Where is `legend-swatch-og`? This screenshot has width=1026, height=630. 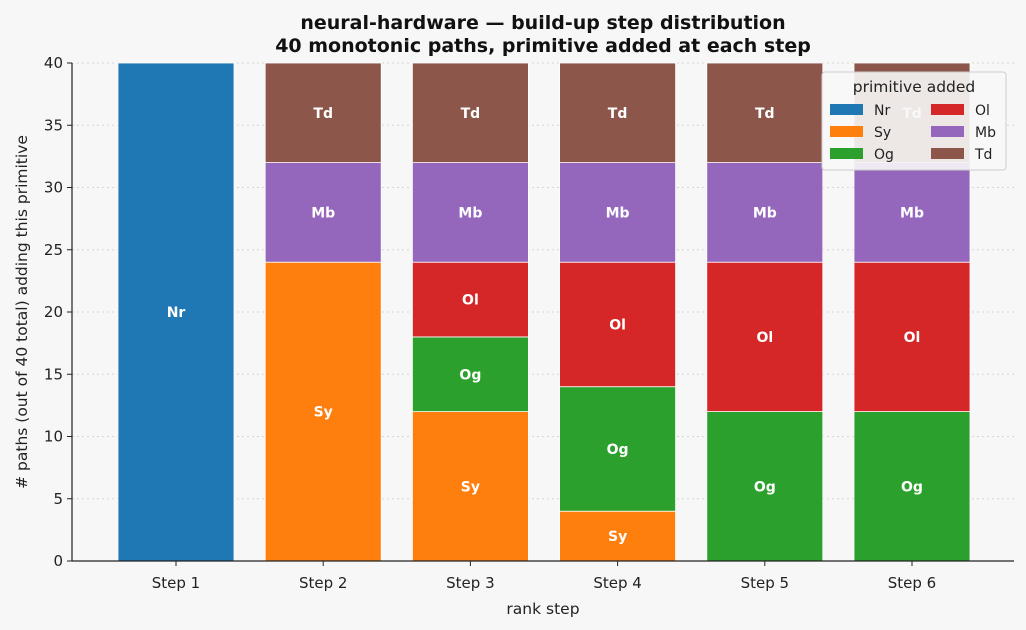
legend-swatch-og is located at coordinates (846, 153).